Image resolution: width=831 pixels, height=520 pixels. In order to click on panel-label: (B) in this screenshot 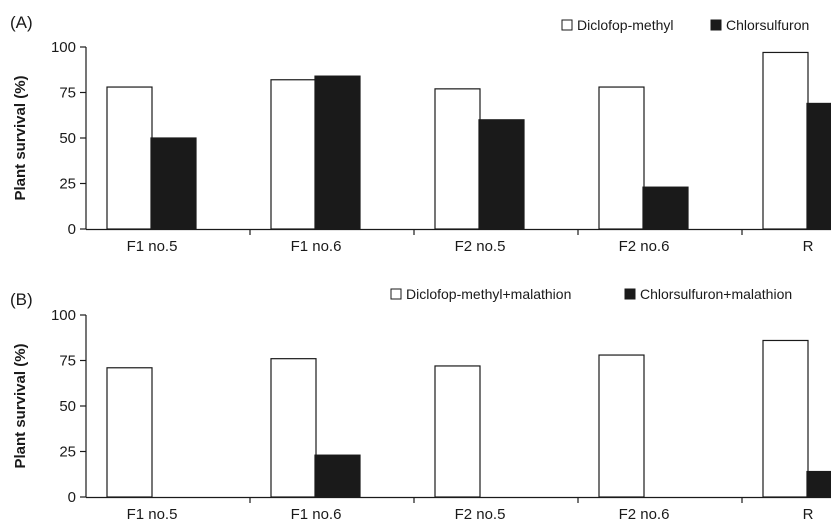, I will do `click(21, 299)`.